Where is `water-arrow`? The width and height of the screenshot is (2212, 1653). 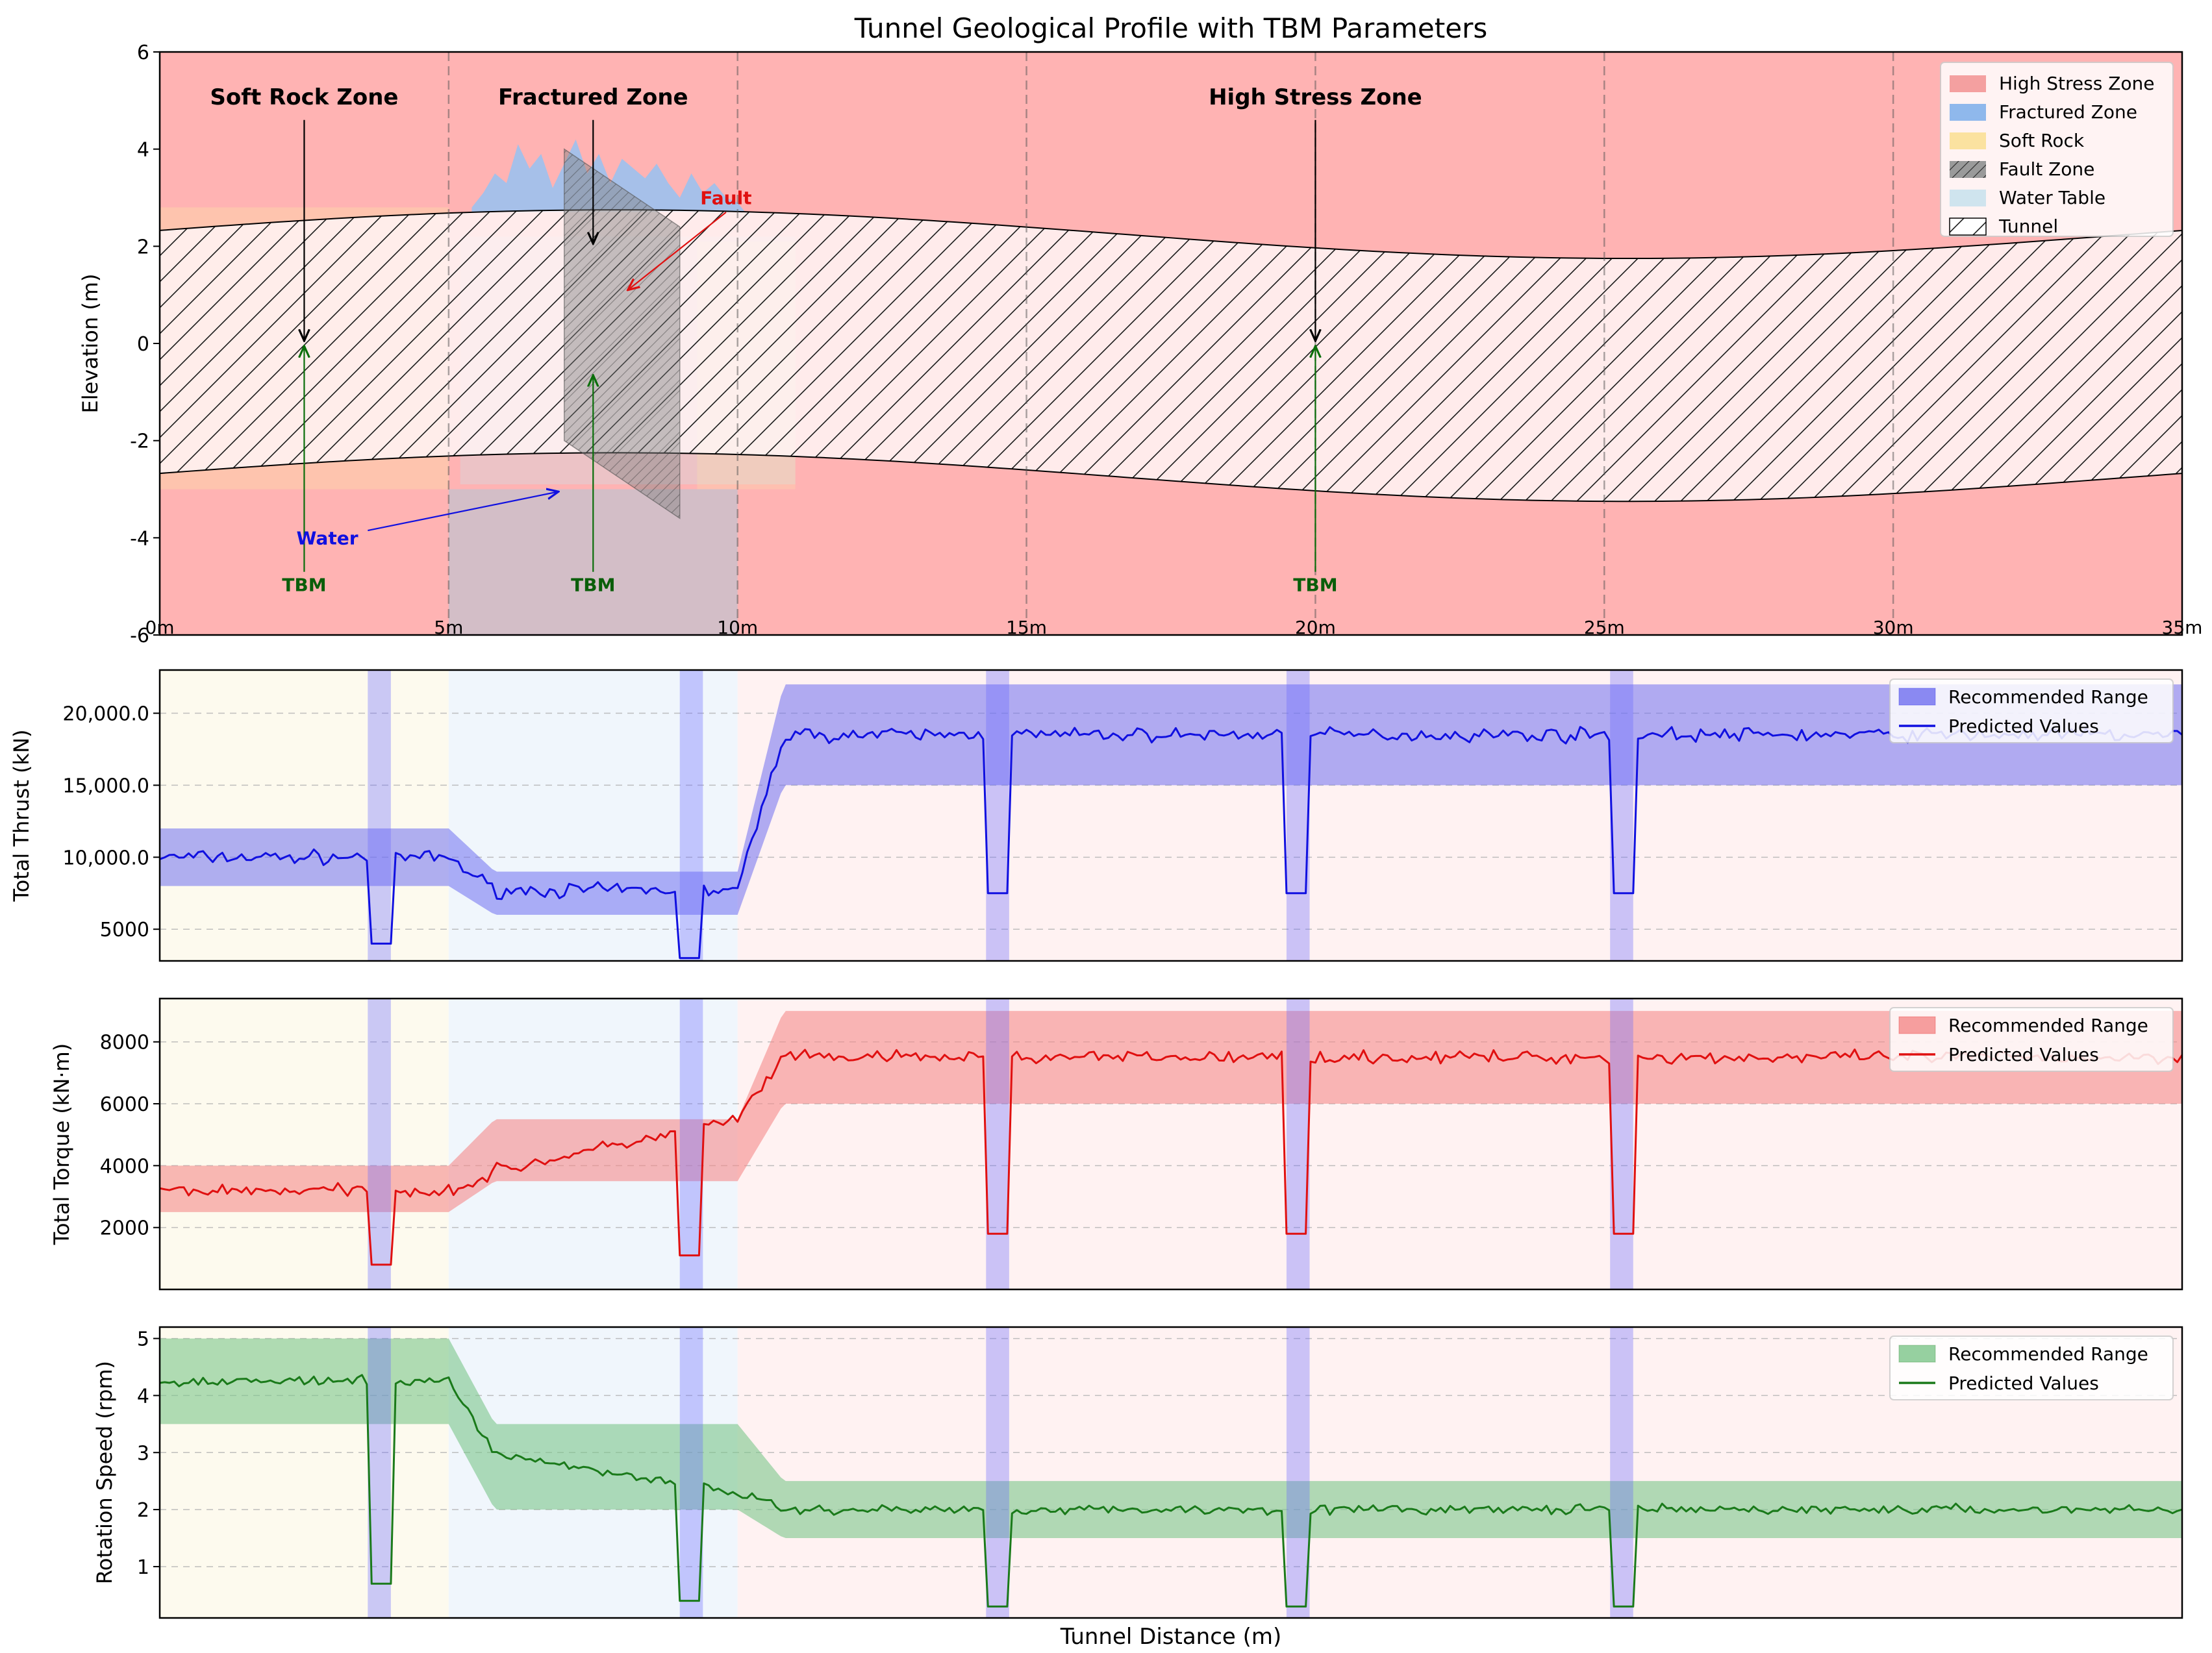
water-arrow is located at coordinates (463, 511).